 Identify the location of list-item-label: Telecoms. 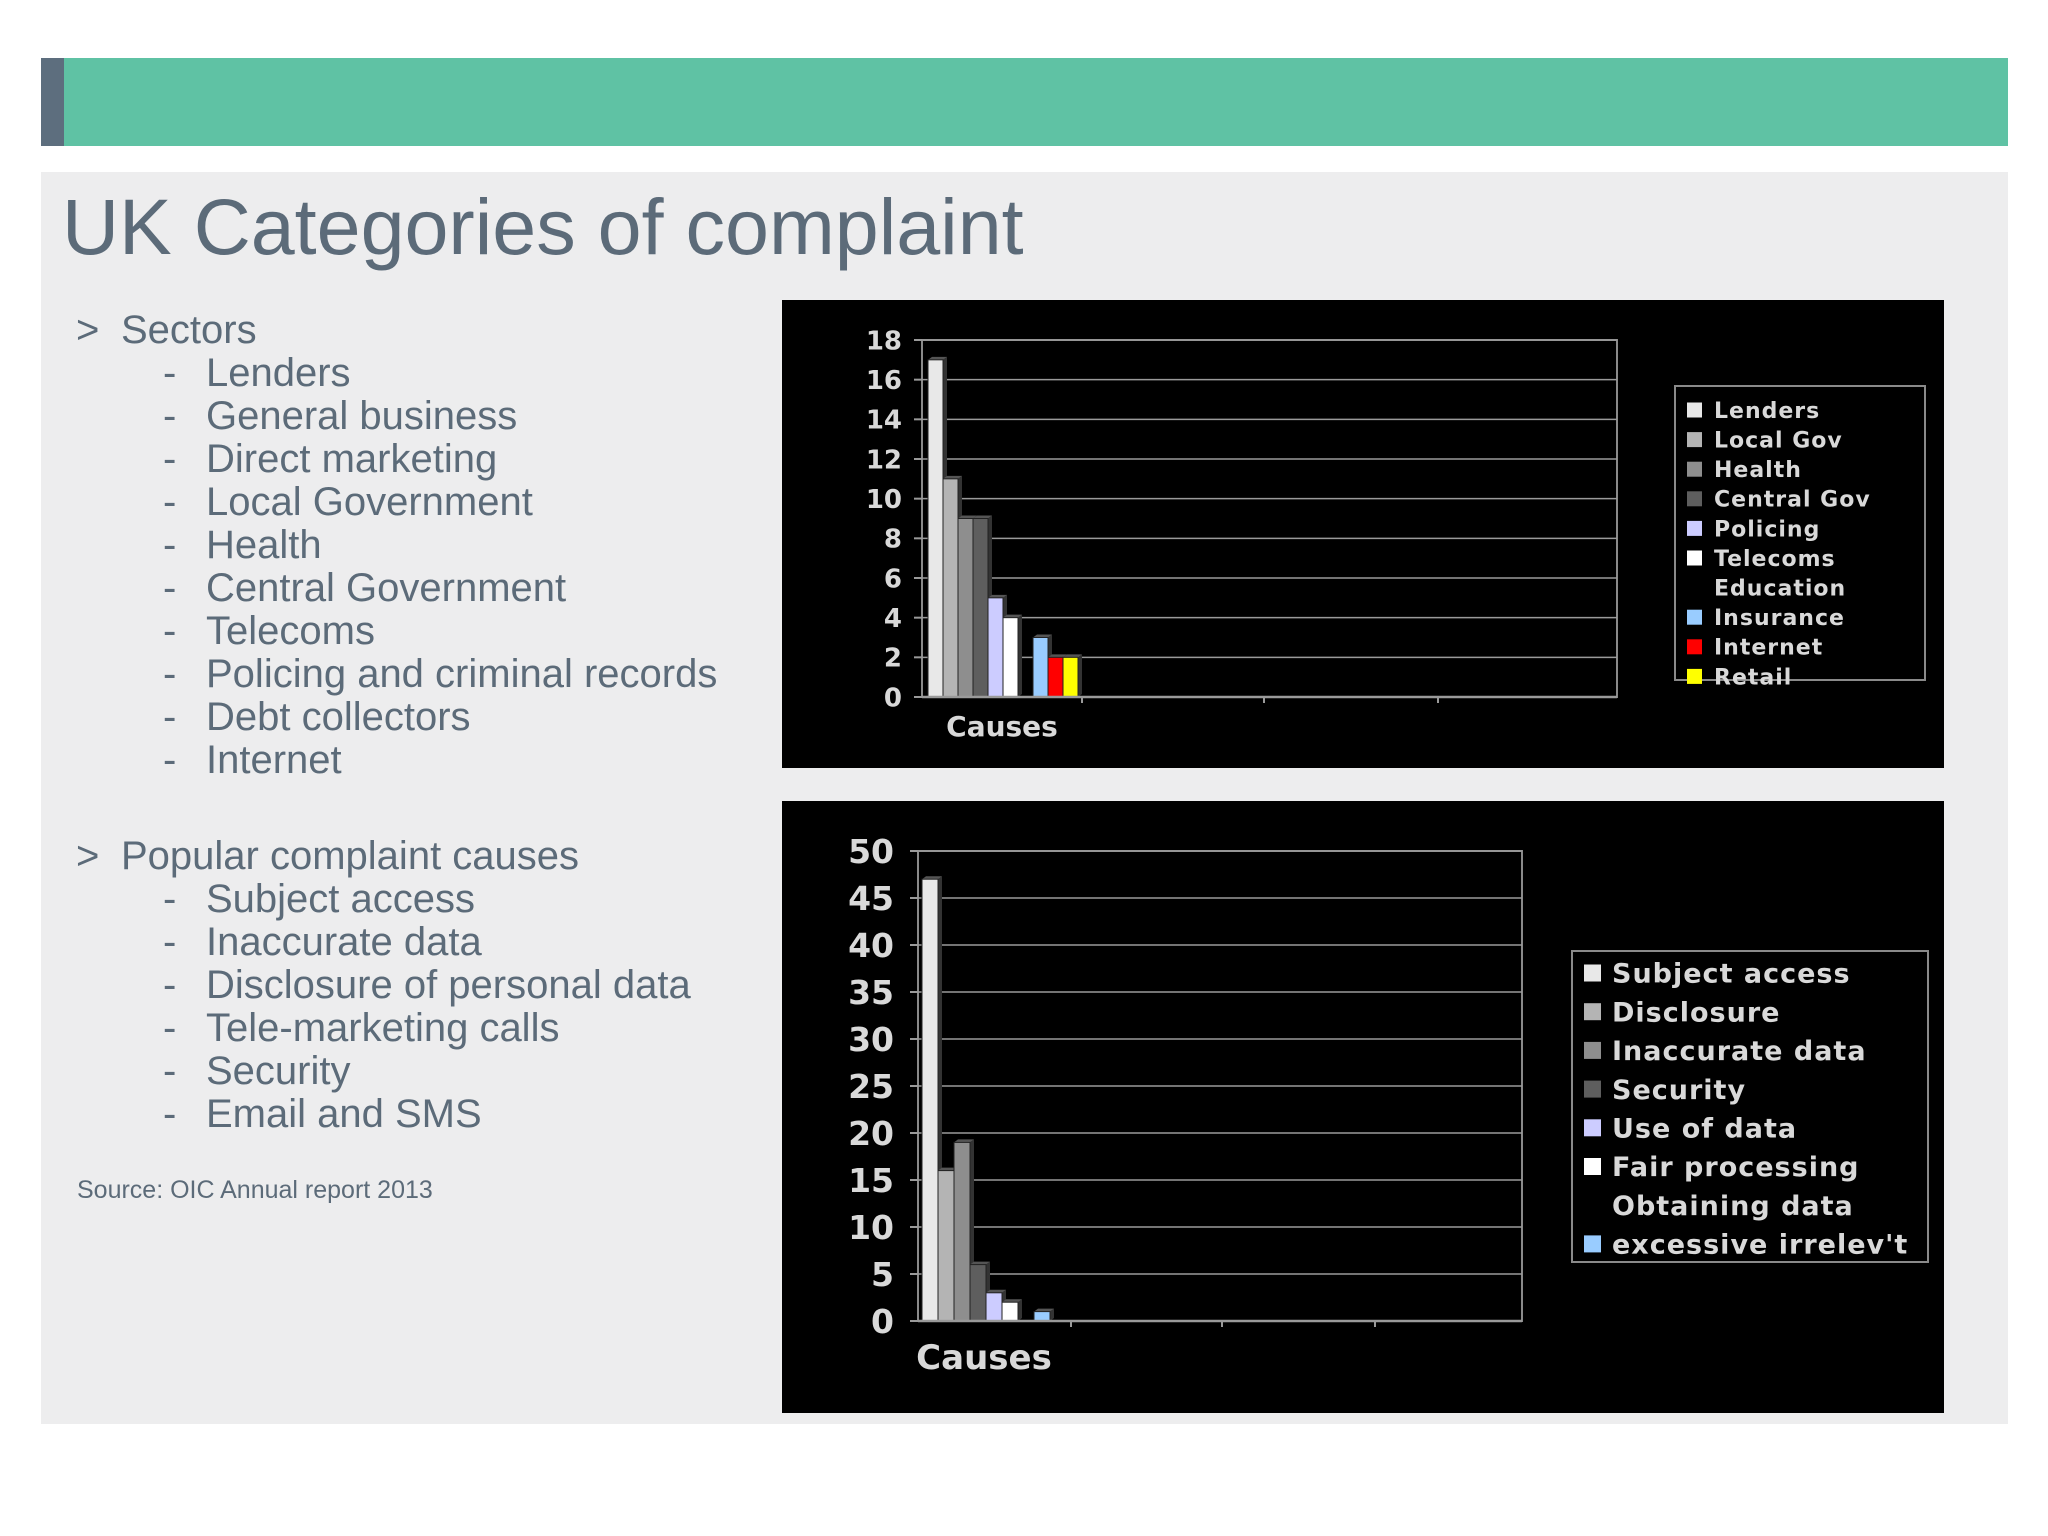
(290, 631).